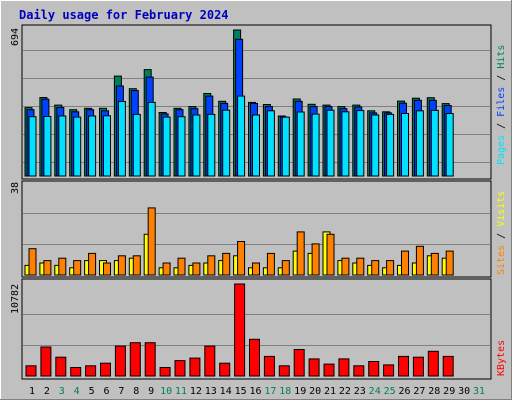 This screenshot has width=512, height=400. What do you see at coordinates (501, 57) in the screenshot?
I see `legend-hits: Hits` at bounding box center [501, 57].